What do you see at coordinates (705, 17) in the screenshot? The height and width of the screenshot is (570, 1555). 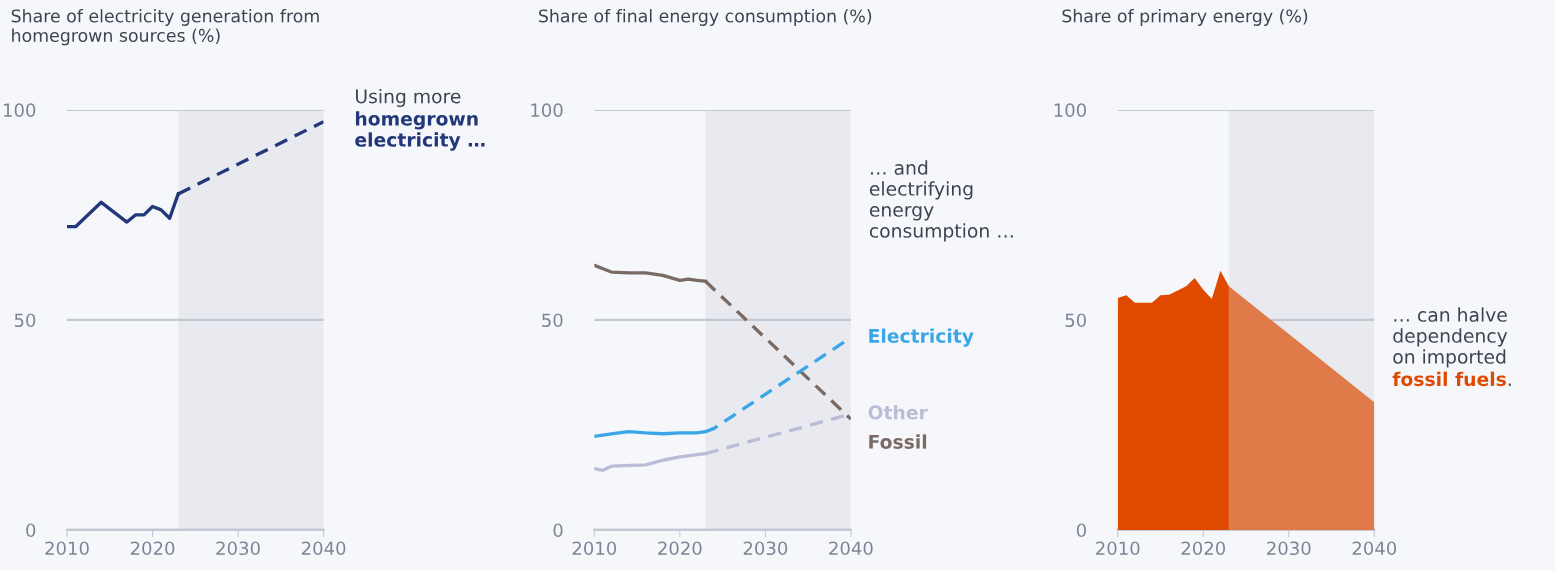 I see `chart-title: Share of final energy consumption (%)` at bounding box center [705, 17].